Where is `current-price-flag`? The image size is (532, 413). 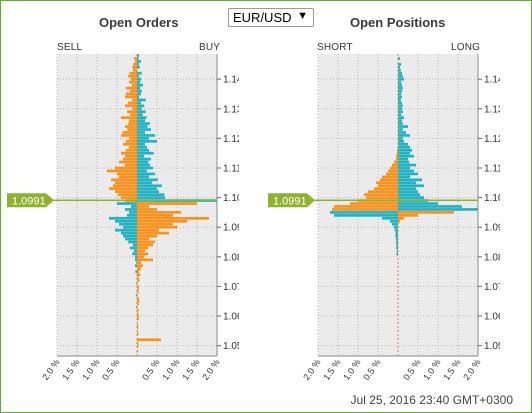 current-price-flag is located at coordinates (30, 200).